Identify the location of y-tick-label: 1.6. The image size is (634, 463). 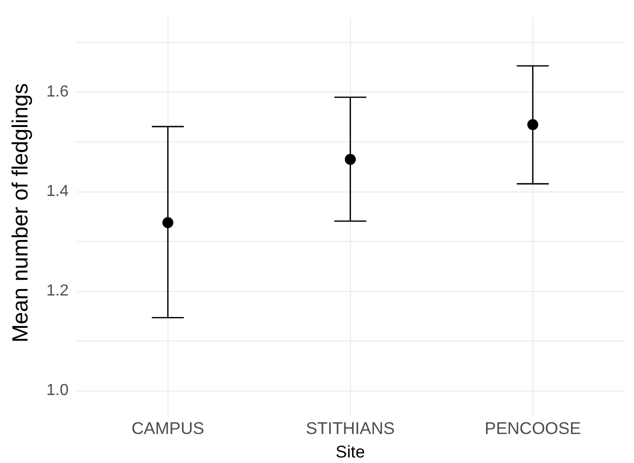
(57, 92).